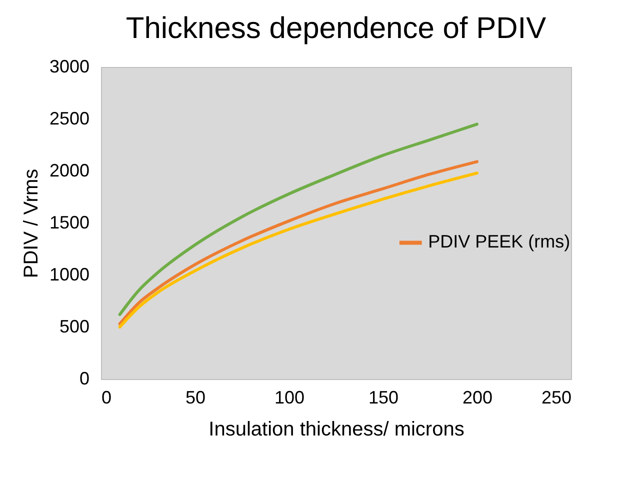 The image size is (628, 486). What do you see at coordinates (195, 398) in the screenshot?
I see `x-tick-label: 50` at bounding box center [195, 398].